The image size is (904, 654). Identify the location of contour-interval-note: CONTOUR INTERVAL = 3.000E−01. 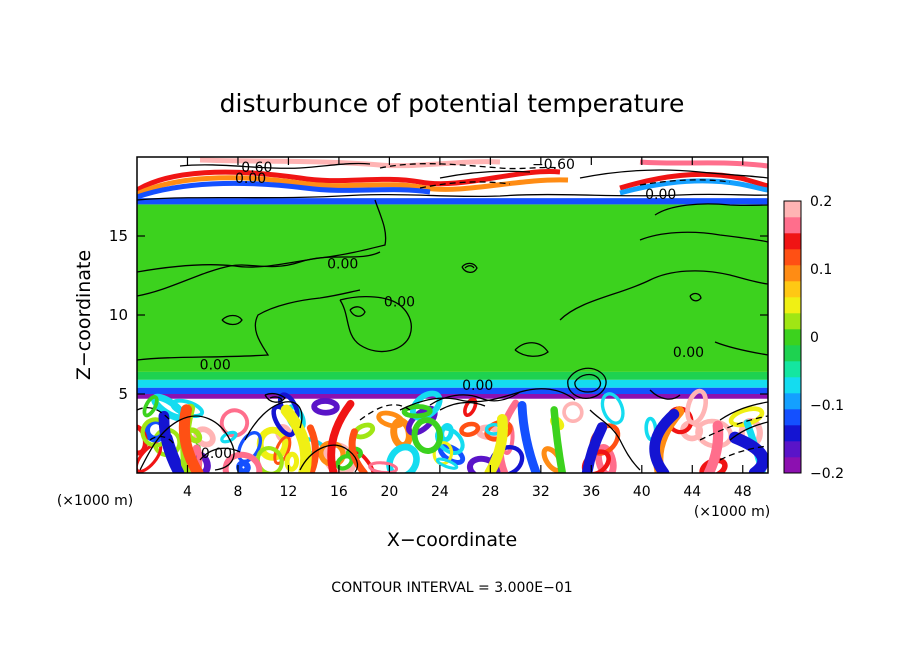
(451, 588).